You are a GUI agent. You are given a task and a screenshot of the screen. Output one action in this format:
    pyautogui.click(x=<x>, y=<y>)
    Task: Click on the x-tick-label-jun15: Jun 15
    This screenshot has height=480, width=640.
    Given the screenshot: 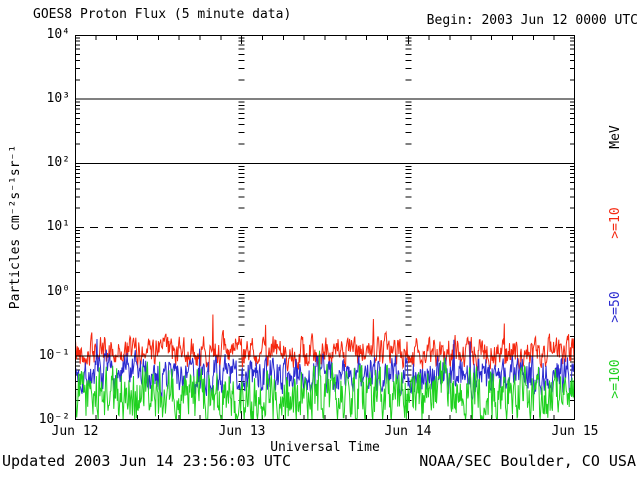 What is the action you would take?
    pyautogui.click(x=575, y=431)
    